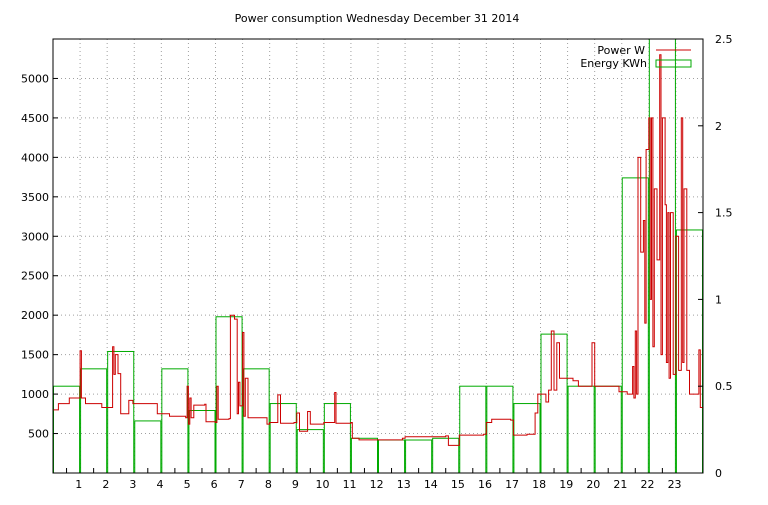  Describe the element at coordinates (647, 484) in the screenshot. I see `x-tick-label: 22` at that location.